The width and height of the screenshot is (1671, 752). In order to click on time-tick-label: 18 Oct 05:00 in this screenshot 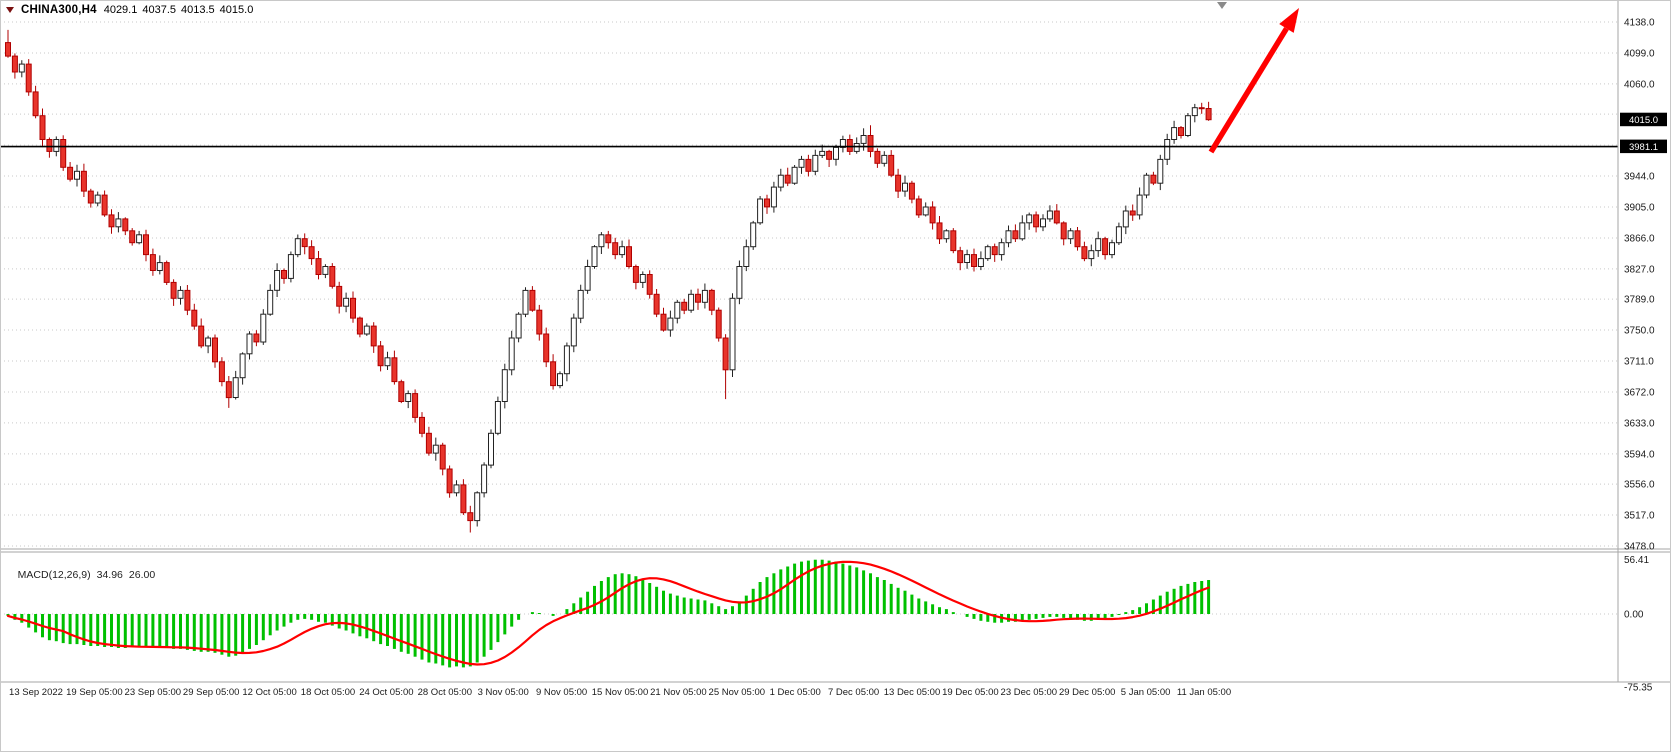, I will do `click(328, 692)`.